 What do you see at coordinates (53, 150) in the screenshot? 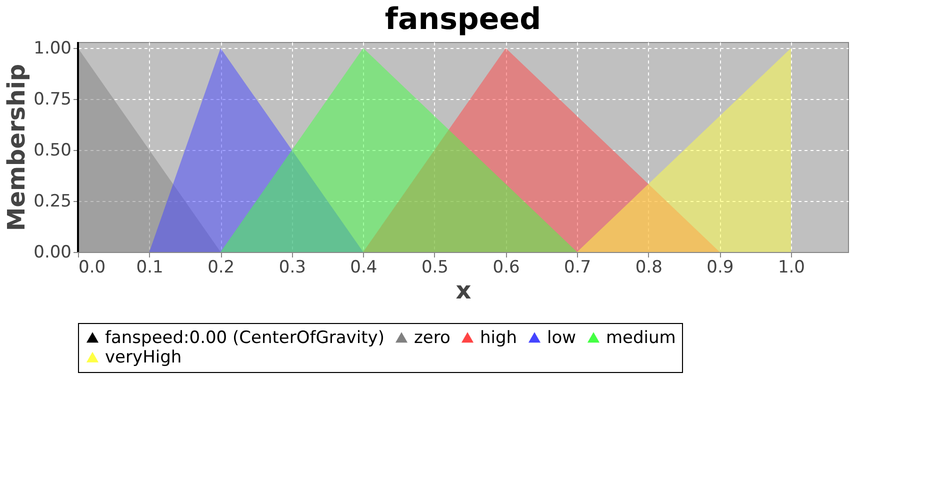
I see `y-tick-label: 0.50` at bounding box center [53, 150].